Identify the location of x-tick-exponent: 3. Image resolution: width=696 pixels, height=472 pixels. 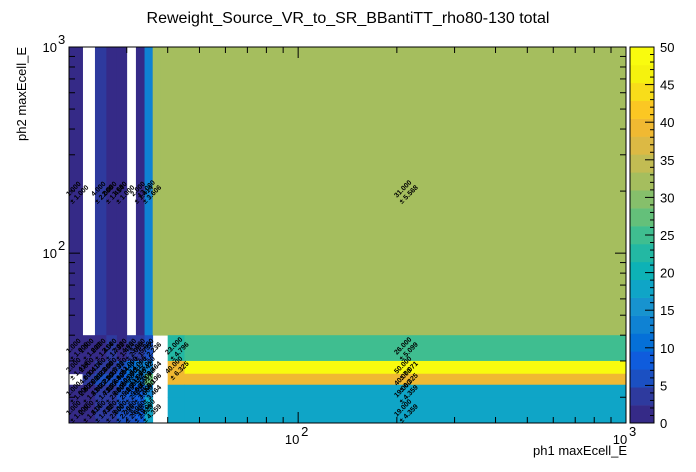
(632, 431).